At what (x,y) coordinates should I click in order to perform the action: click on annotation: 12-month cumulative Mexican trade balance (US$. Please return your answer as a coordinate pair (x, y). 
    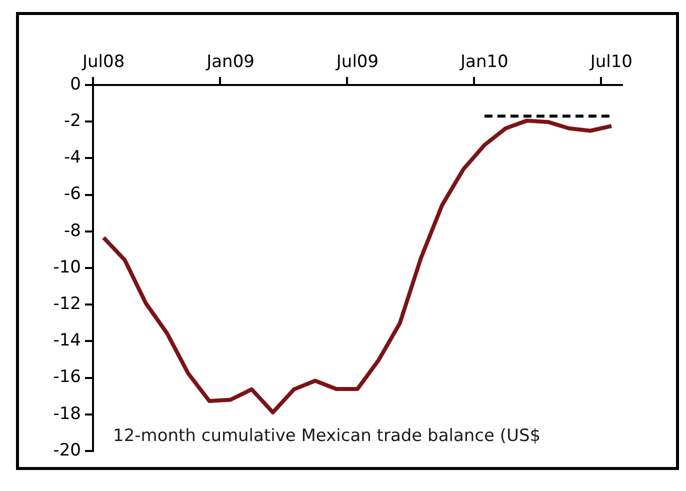
    Looking at the image, I should click on (327, 436).